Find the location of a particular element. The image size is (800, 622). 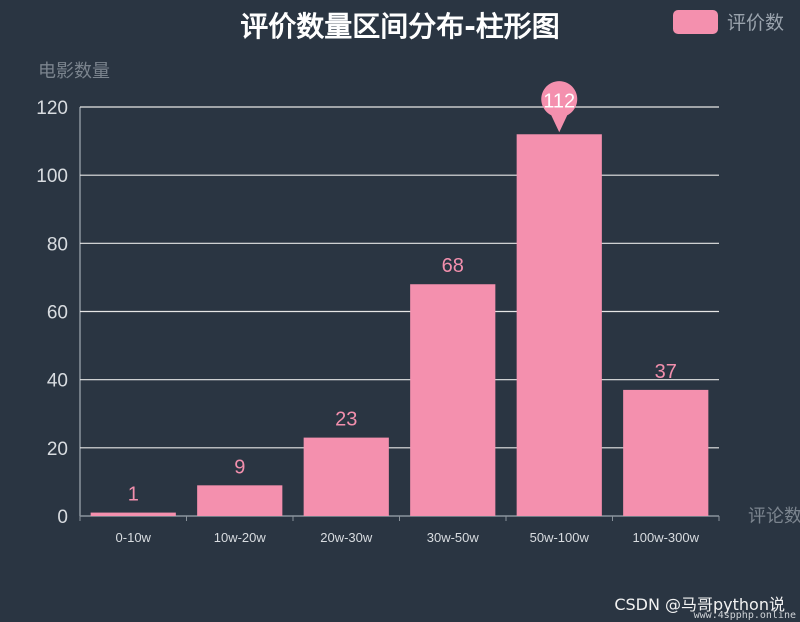

max-marker-label: 112 is located at coordinates (559, 101).